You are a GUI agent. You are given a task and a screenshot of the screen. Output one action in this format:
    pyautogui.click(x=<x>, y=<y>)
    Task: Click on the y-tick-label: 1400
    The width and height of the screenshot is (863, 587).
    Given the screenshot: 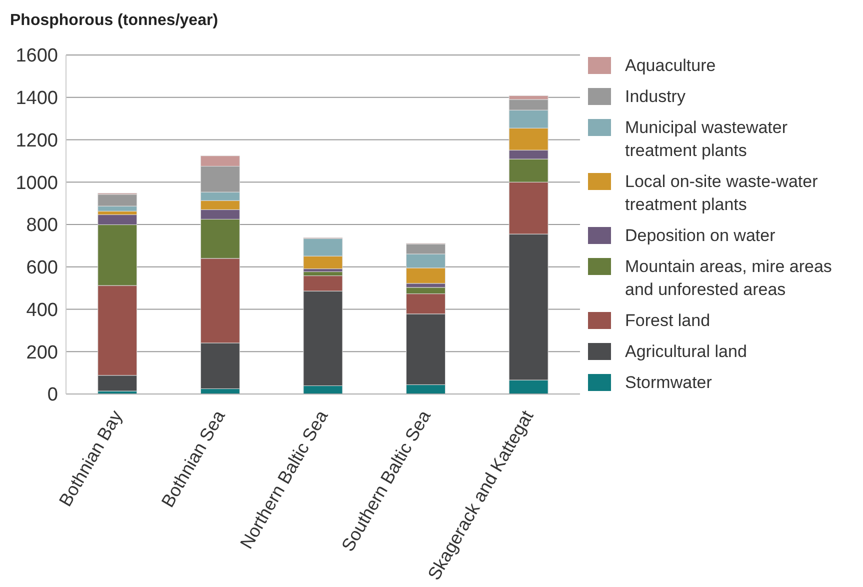 What is the action you would take?
    pyautogui.click(x=37, y=99)
    